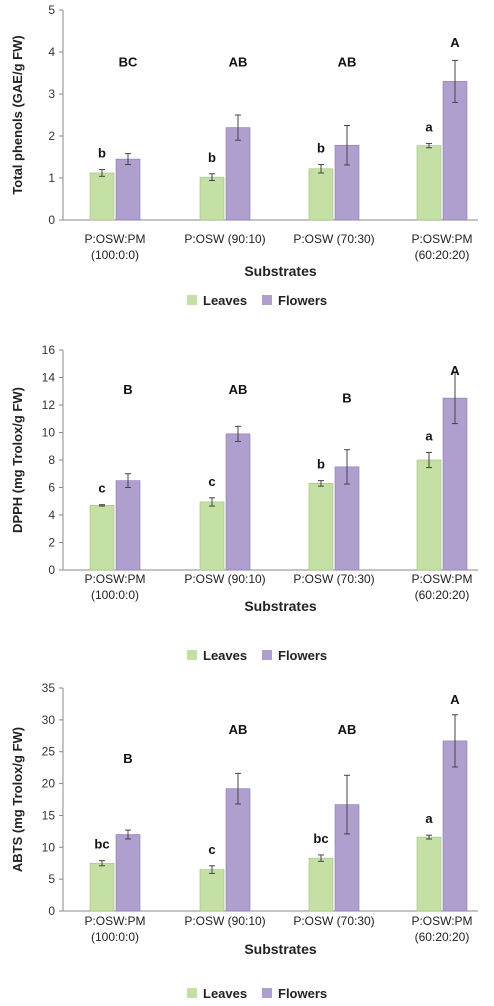 This screenshot has width=494, height=1006. Describe the element at coordinates (51, 94) in the screenshot. I see `y-tick-label: 3` at that location.